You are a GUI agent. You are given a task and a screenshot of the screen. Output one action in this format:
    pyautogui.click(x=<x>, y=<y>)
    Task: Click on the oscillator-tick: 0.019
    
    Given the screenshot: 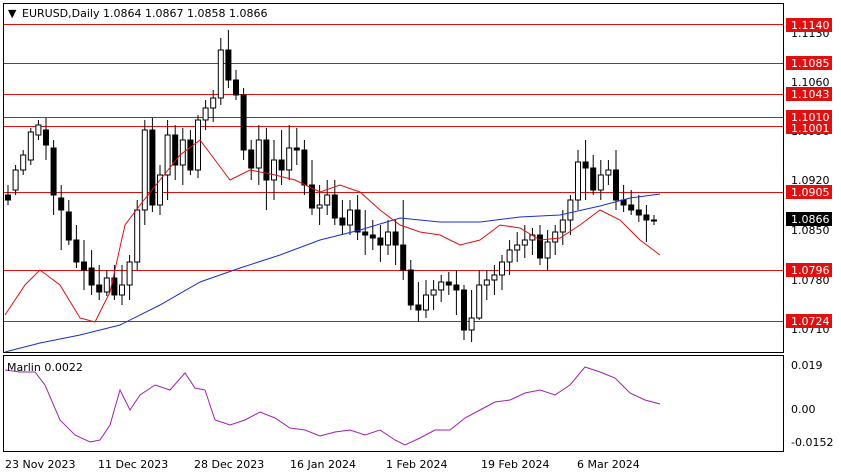 What is the action you would take?
    pyautogui.click(x=807, y=365)
    